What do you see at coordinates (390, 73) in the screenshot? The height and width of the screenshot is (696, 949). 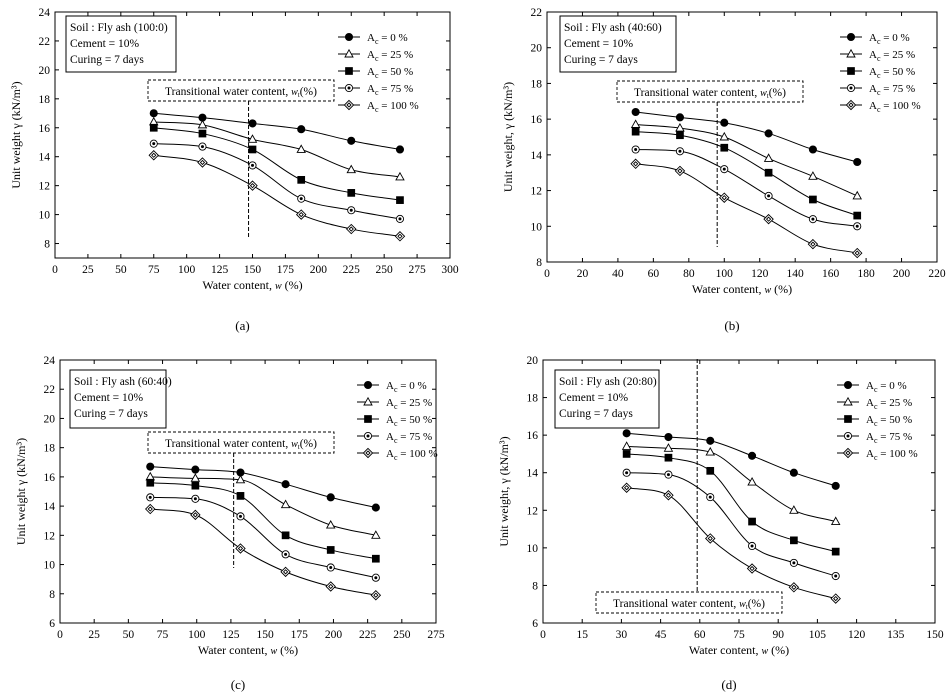 I see `legend-label: Ac = 50 %` at bounding box center [390, 73].